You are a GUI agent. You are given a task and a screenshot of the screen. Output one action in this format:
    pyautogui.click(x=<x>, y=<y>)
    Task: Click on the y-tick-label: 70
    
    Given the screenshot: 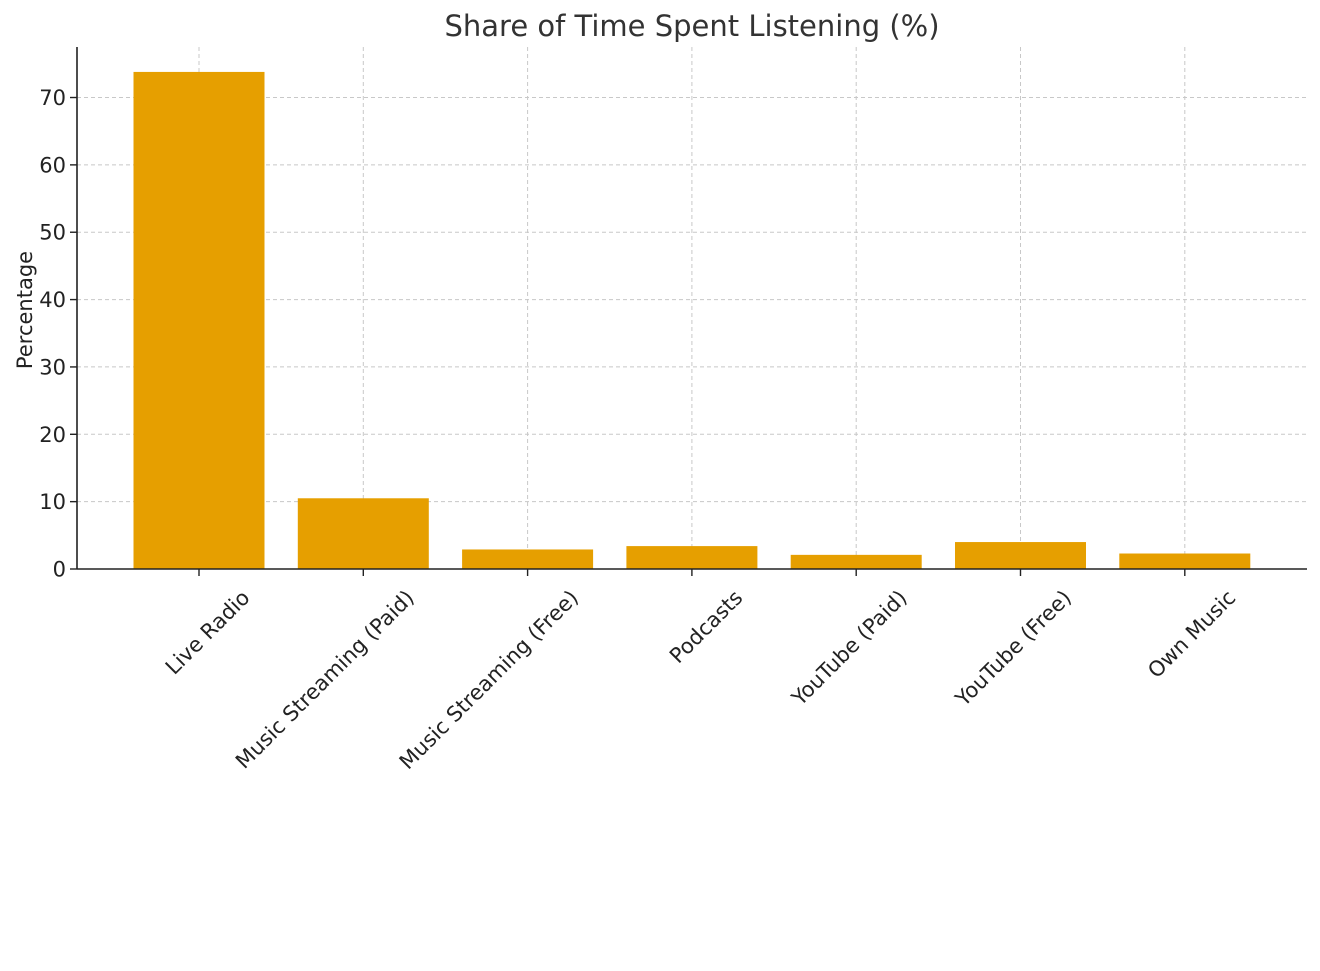 What is the action you would take?
    pyautogui.click(x=52, y=98)
    